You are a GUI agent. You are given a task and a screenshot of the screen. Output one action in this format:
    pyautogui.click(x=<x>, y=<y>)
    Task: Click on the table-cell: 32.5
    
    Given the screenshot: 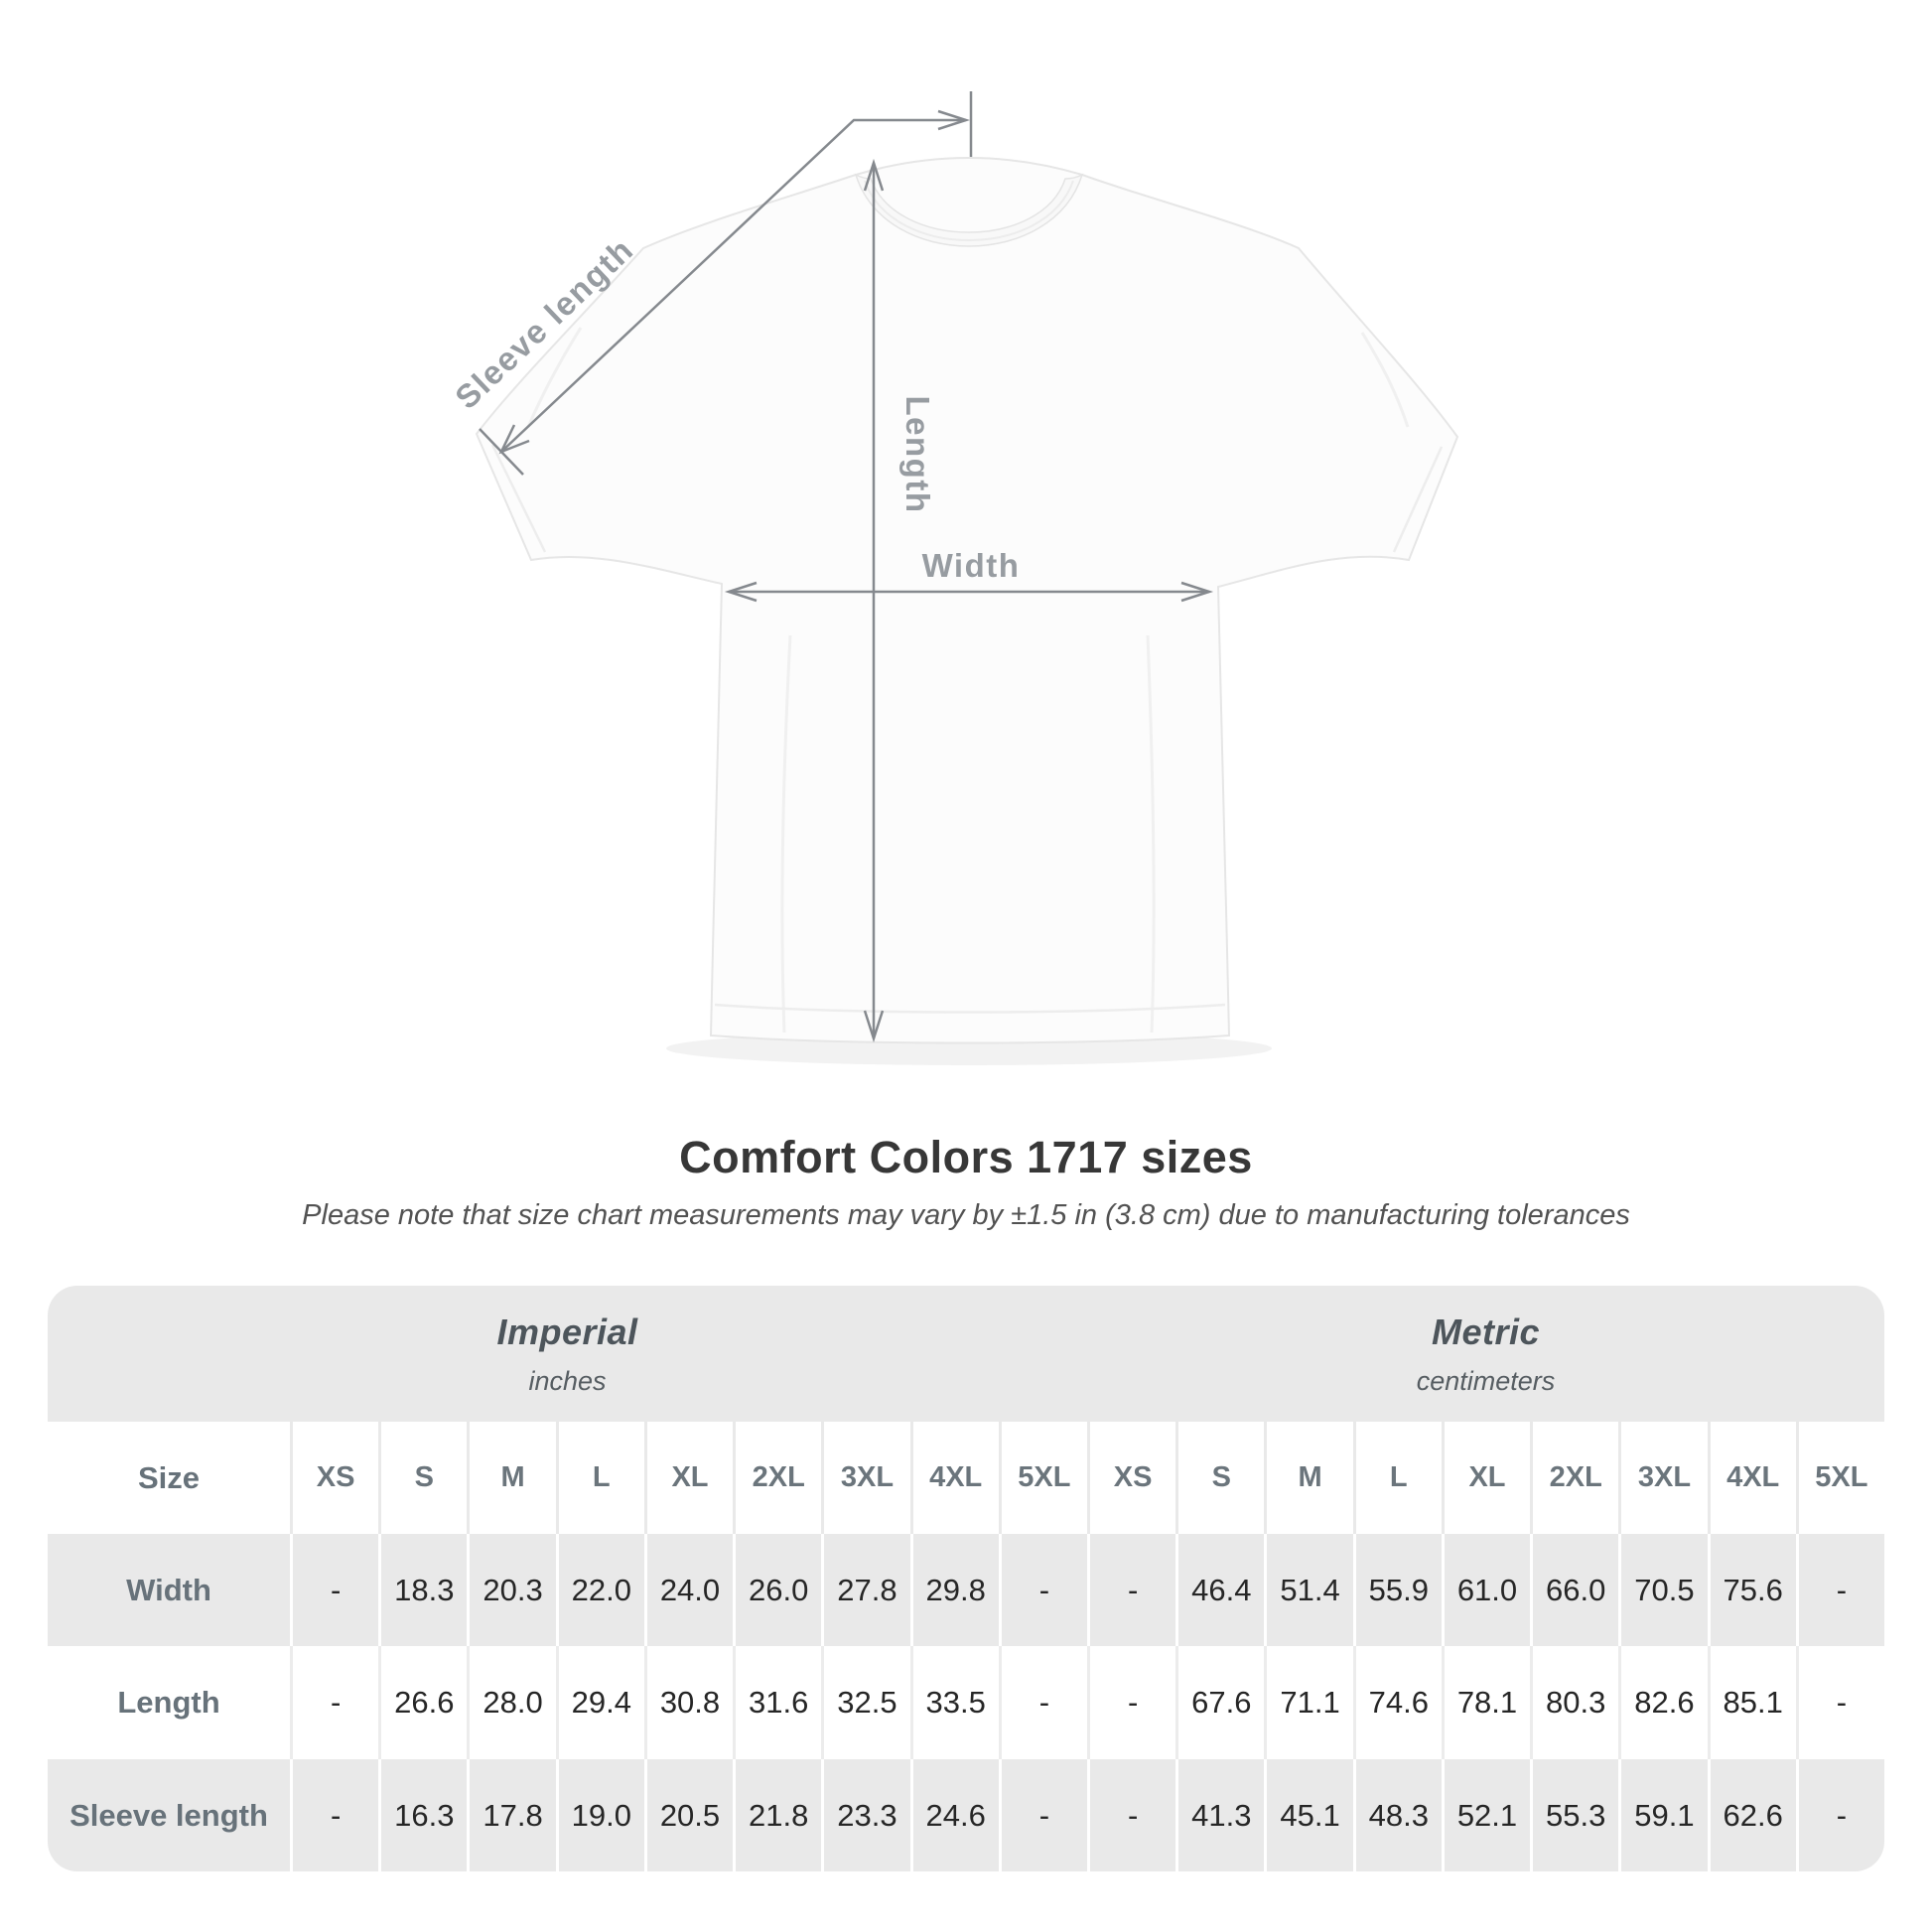 What is the action you would take?
    pyautogui.click(x=866, y=1703)
    